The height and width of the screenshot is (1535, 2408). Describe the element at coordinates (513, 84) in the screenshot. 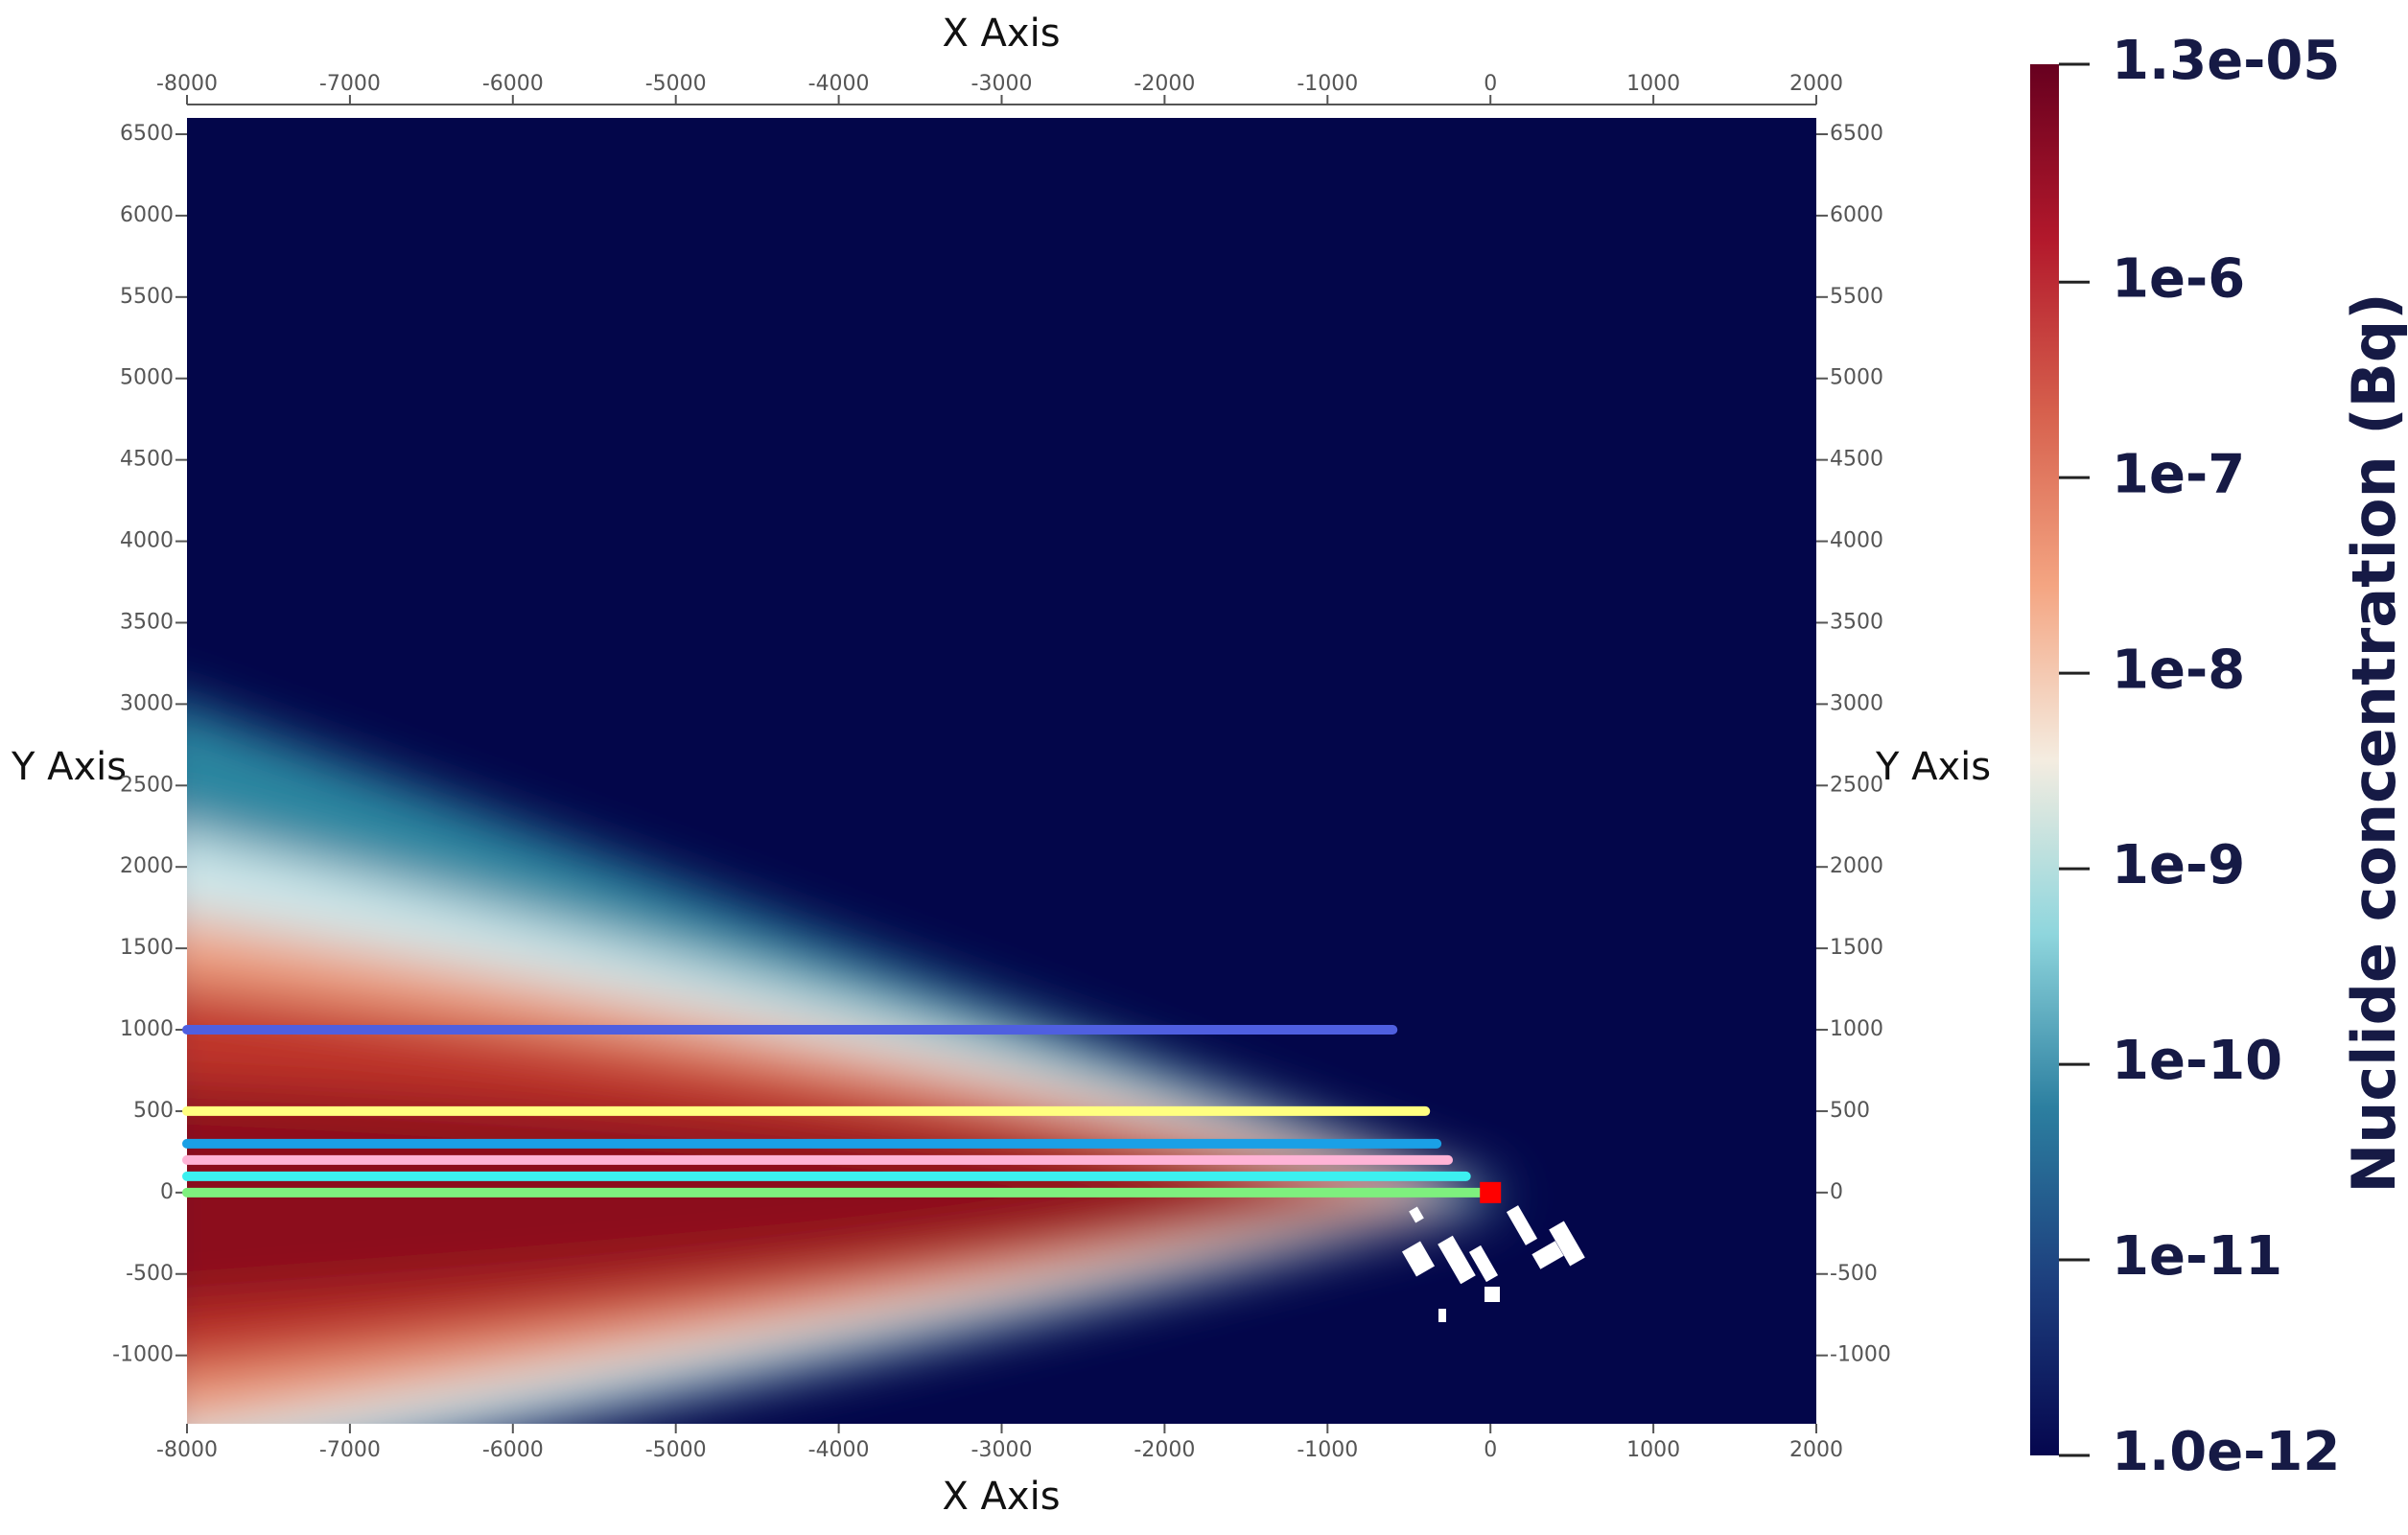

I see `x-tick-label-top: -6000` at that location.